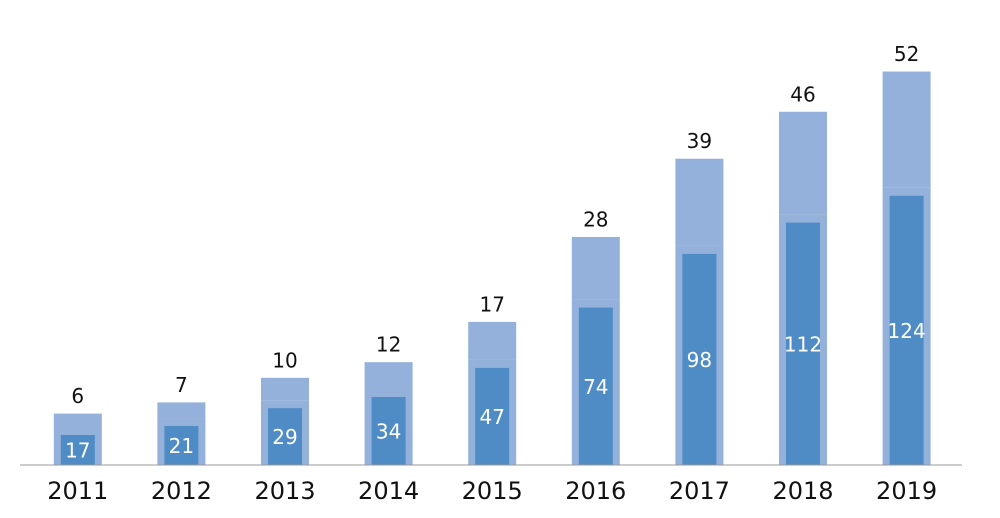 This screenshot has width=1000, height=518. What do you see at coordinates (77, 491) in the screenshot?
I see `x-tick-label: 2011` at bounding box center [77, 491].